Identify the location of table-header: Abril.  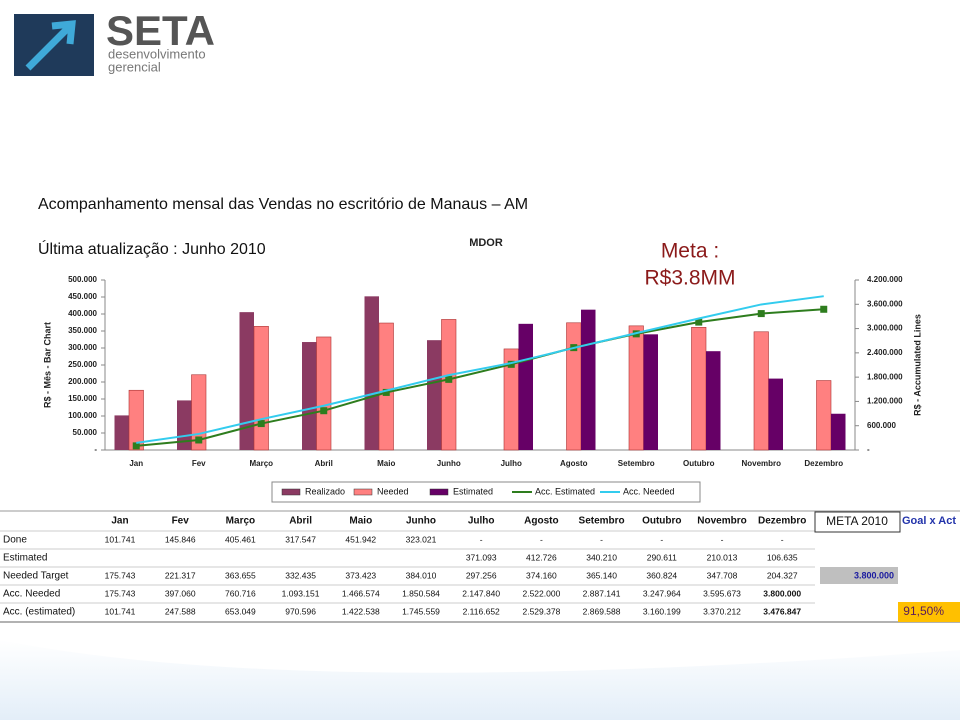
(300, 521).